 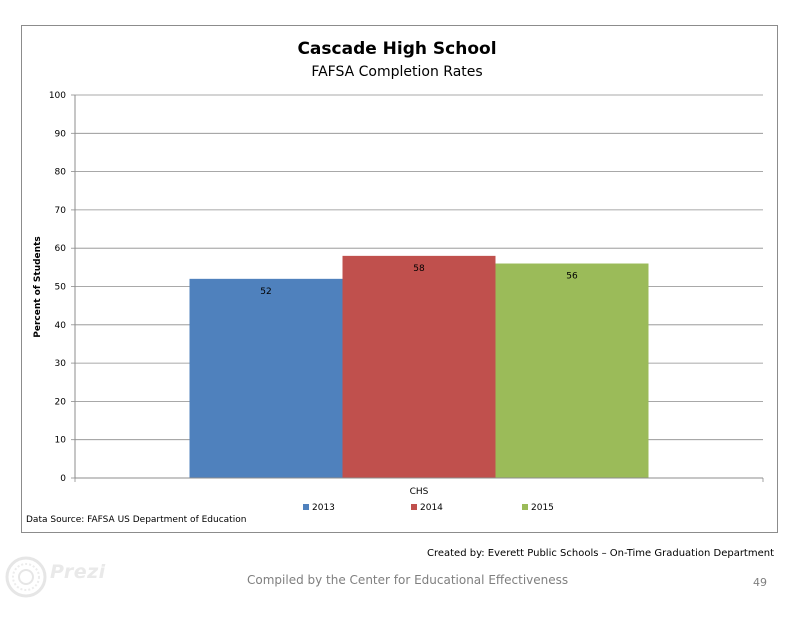 What do you see at coordinates (61, 249) in the screenshot?
I see `y-tick-label: 60` at bounding box center [61, 249].